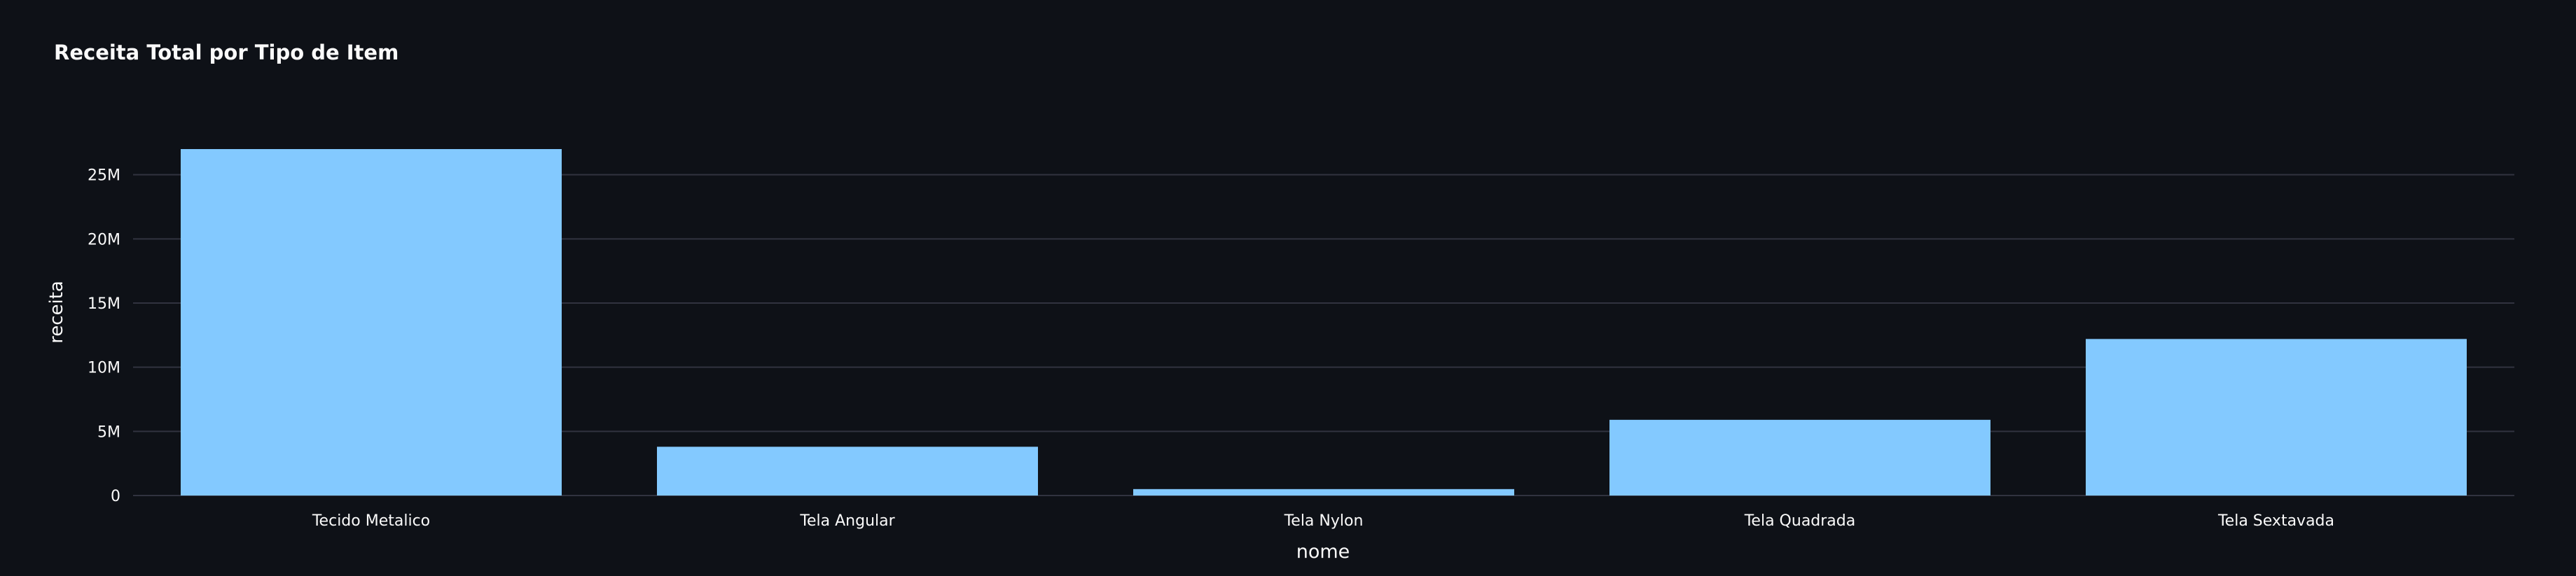  Describe the element at coordinates (104, 336) in the screenshot. I see `y-axis-ticks: 0 5M 10M 15M 20M 25M` at that location.